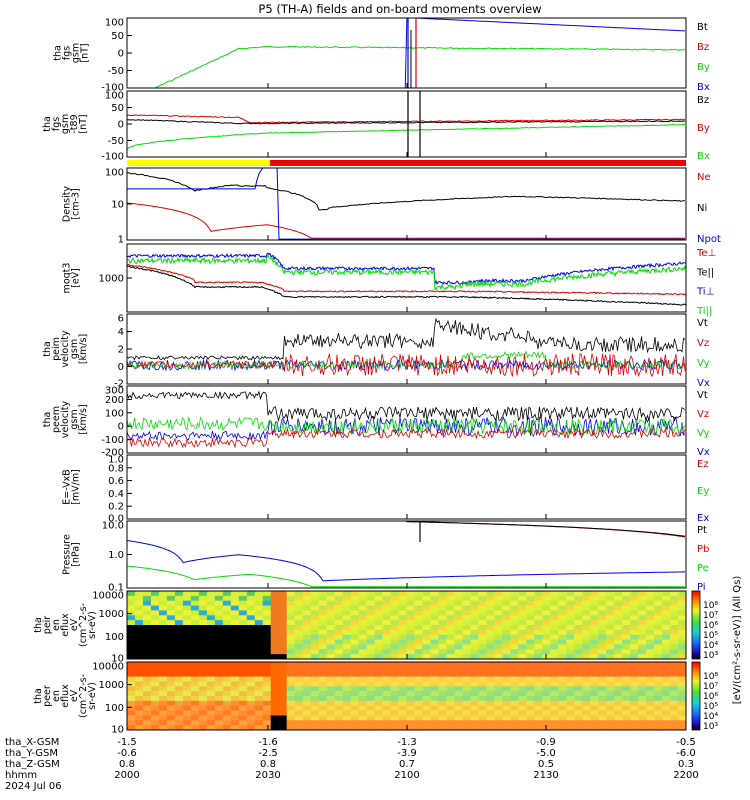 Image resolution: width=750 pixels, height=800 pixels. What do you see at coordinates (406, 625) in the screenshot?
I see `peir-spectrogram` at bounding box center [406, 625].